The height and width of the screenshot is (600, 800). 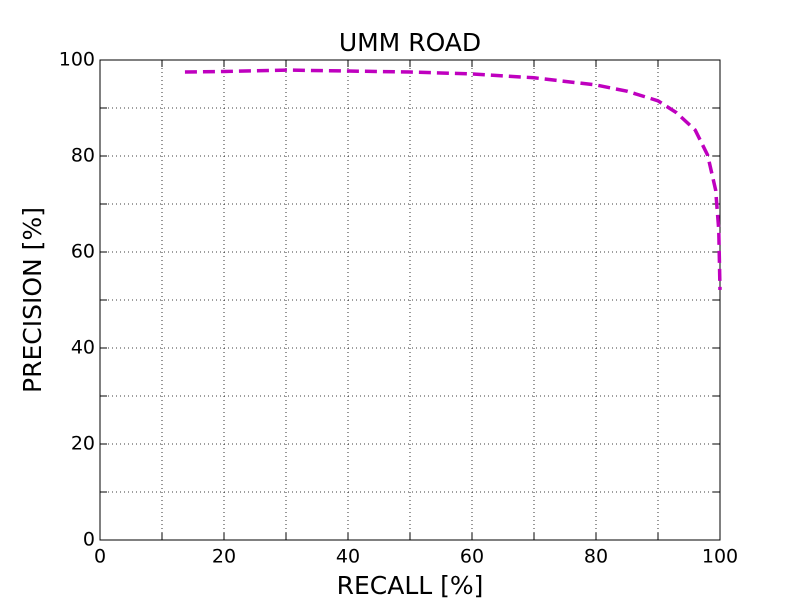 I want to click on chart-title: UMM ROAD, so click(x=410, y=42).